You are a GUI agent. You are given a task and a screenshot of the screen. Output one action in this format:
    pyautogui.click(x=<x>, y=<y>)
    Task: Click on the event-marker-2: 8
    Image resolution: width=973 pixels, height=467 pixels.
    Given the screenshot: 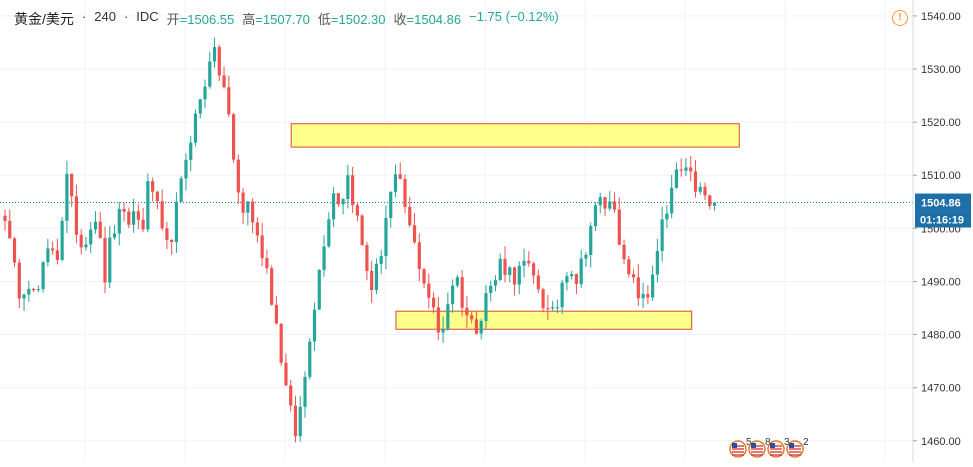 What is the action you would take?
    pyautogui.click(x=759, y=447)
    